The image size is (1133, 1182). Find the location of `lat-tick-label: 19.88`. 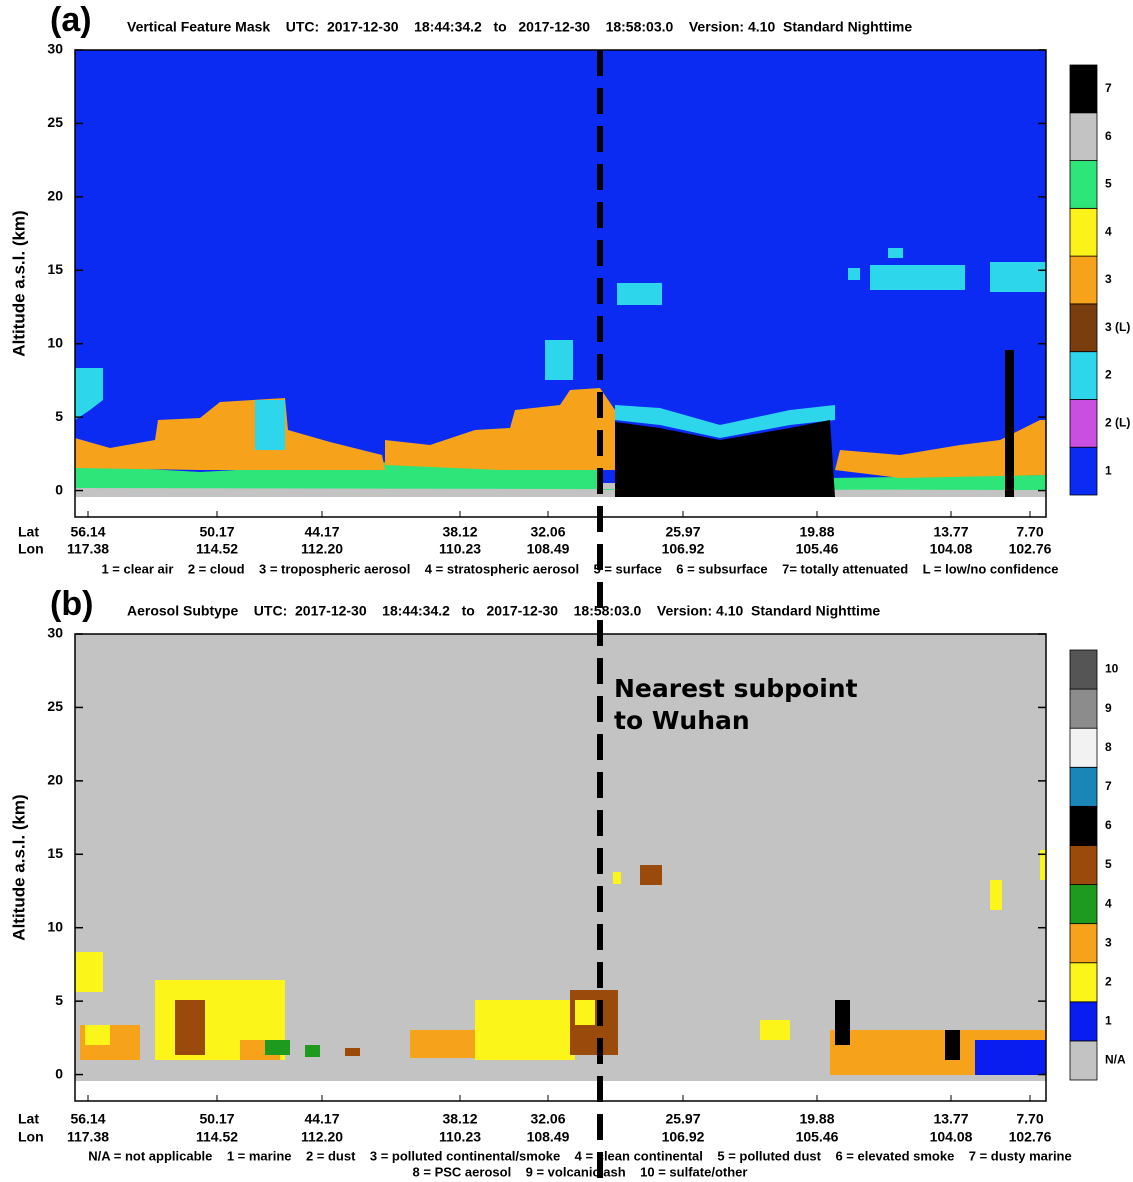

lat-tick-label: 19.88 is located at coordinates (816, 1119).